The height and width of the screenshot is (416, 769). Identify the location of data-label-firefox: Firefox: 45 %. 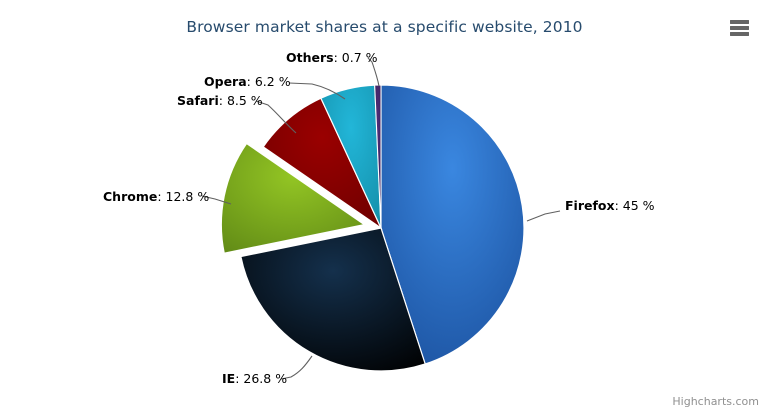
(610, 206).